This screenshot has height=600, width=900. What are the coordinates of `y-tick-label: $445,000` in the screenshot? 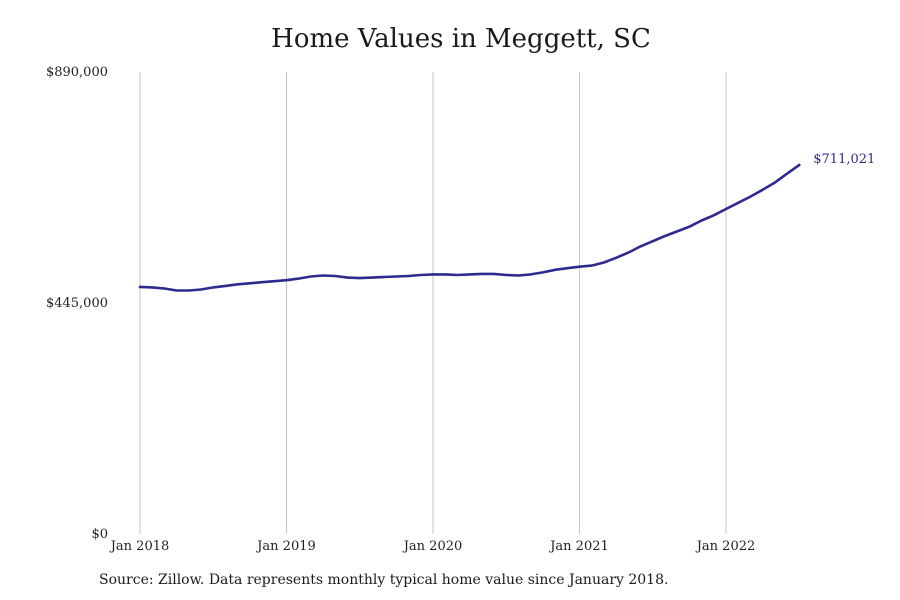 It's located at (77, 303).